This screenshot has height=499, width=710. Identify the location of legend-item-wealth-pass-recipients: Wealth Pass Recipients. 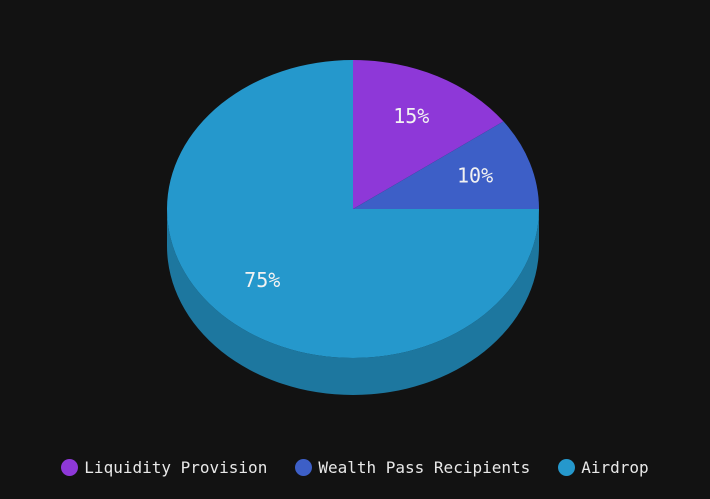
(412, 467).